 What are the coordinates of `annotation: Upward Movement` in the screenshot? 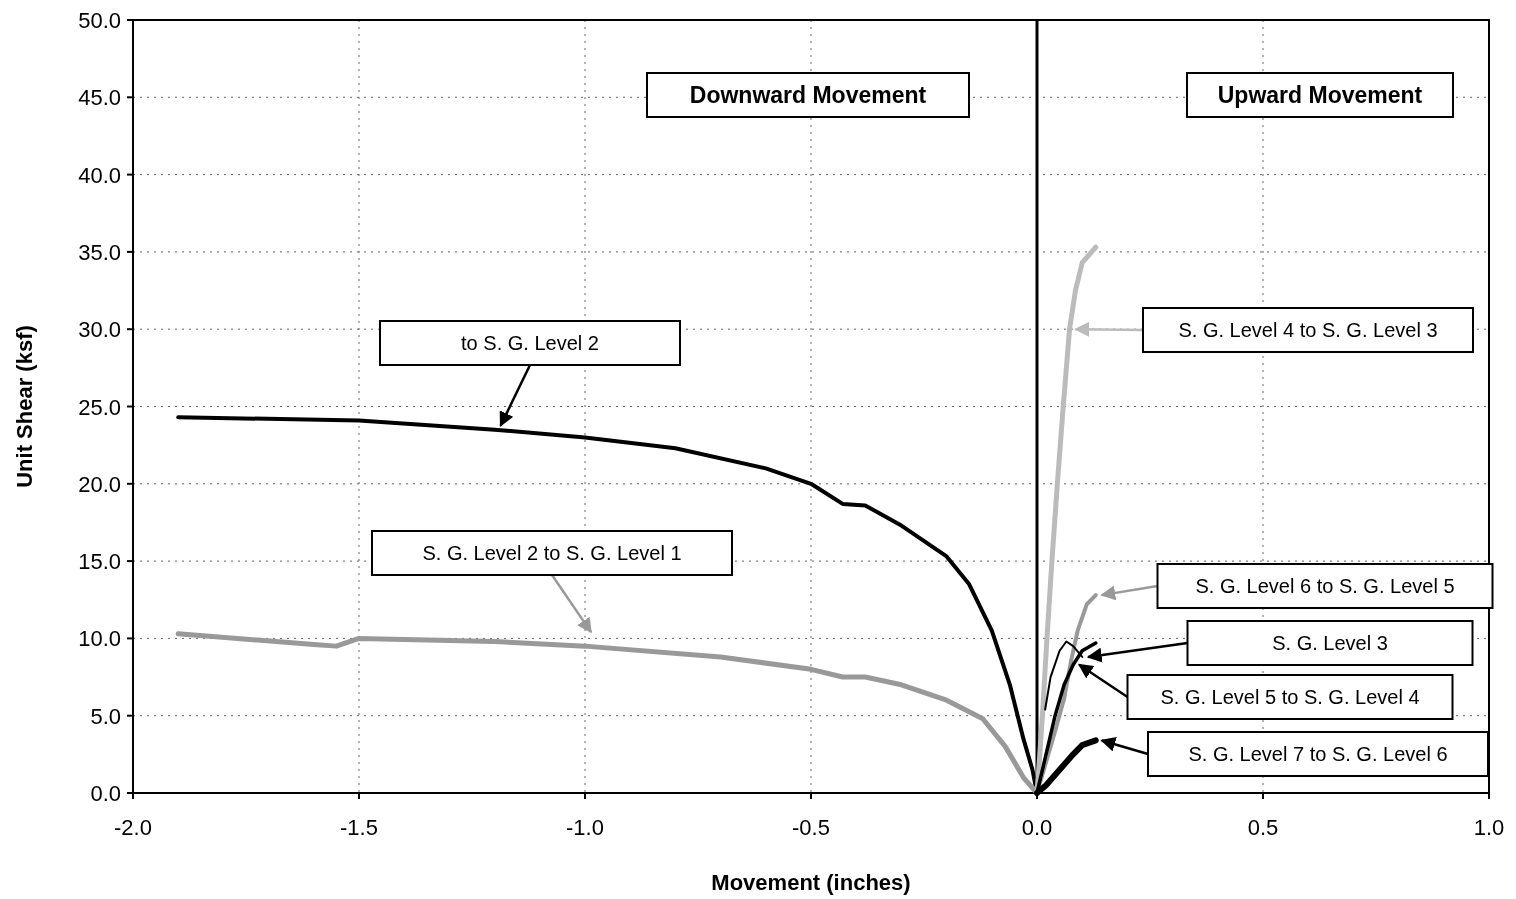 It's located at (1320, 95).